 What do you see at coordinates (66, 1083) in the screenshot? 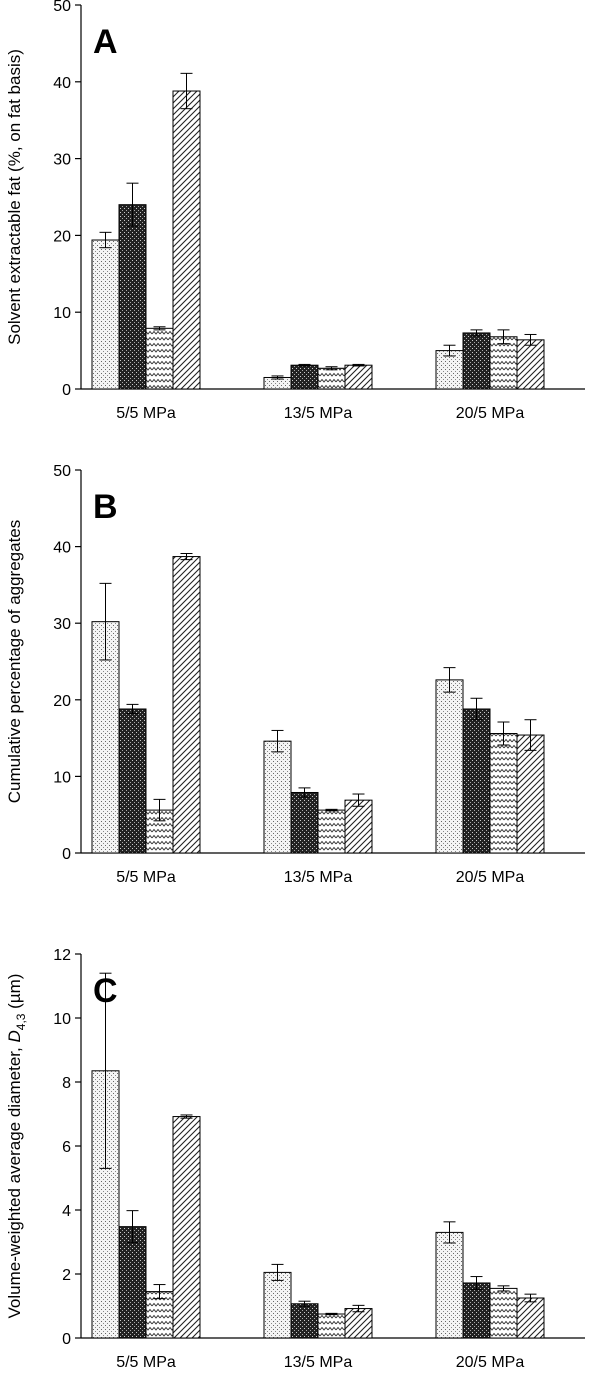
I see `y-tick-label: 8` at bounding box center [66, 1083].